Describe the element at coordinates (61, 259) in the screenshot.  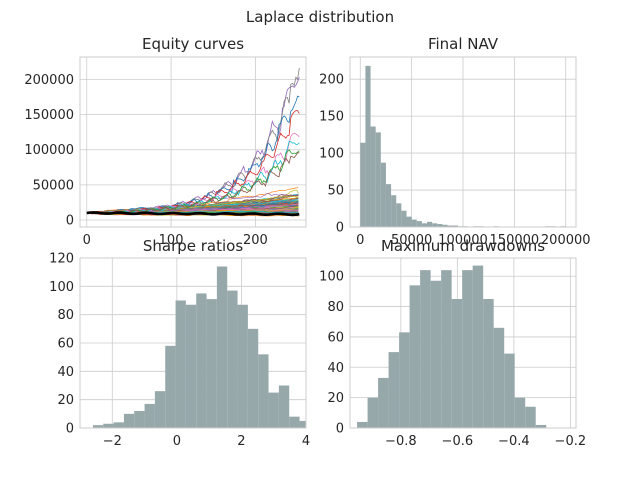
I see `y-tick-label: 120` at that location.